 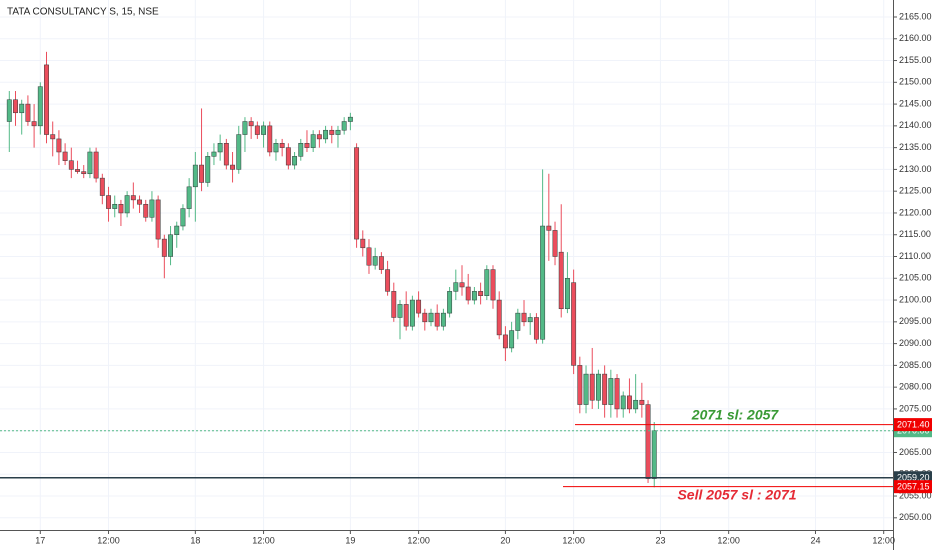 What do you see at coordinates (915, 408) in the screenshot?
I see `y-tick-label: 2075.00` at bounding box center [915, 408].